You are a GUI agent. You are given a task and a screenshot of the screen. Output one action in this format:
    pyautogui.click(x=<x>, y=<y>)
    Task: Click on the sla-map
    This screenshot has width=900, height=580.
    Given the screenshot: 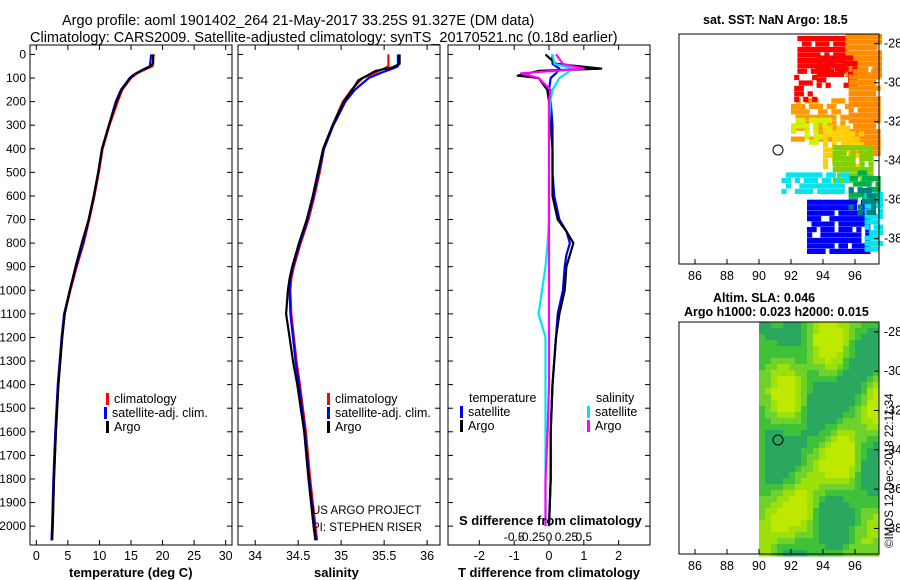 What is the action you would take?
    pyautogui.click(x=819, y=439)
    